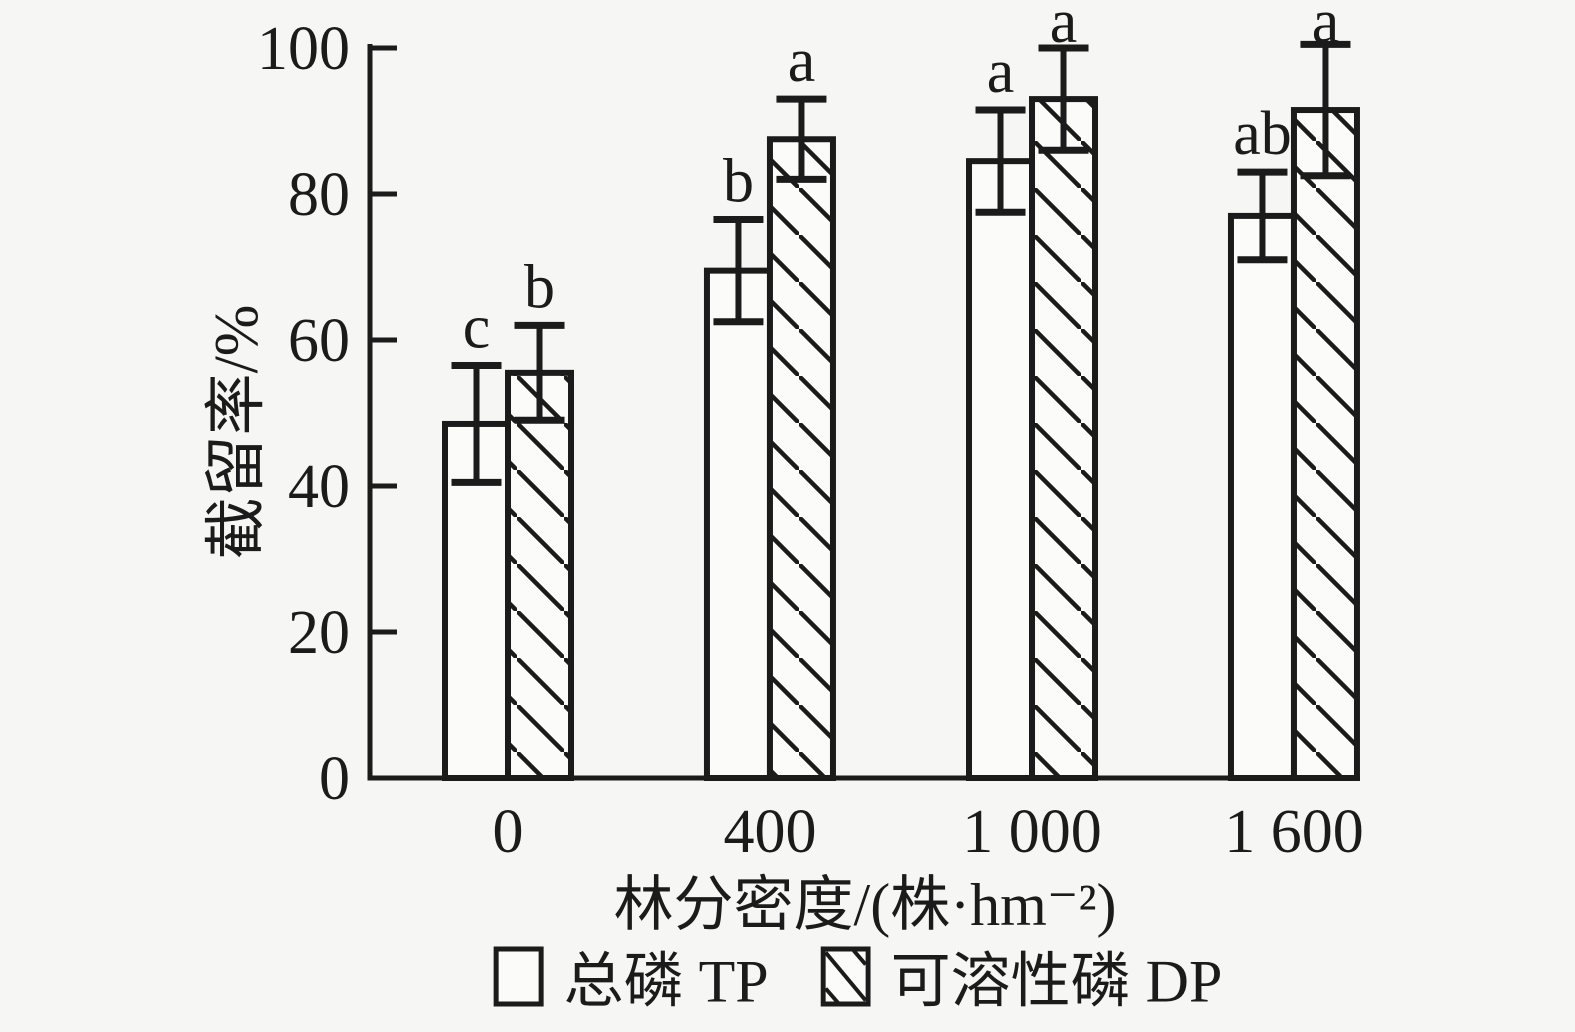 This screenshot has height=1032, width=1575. I want to click on y-tick-label: 100, so click(303, 49).